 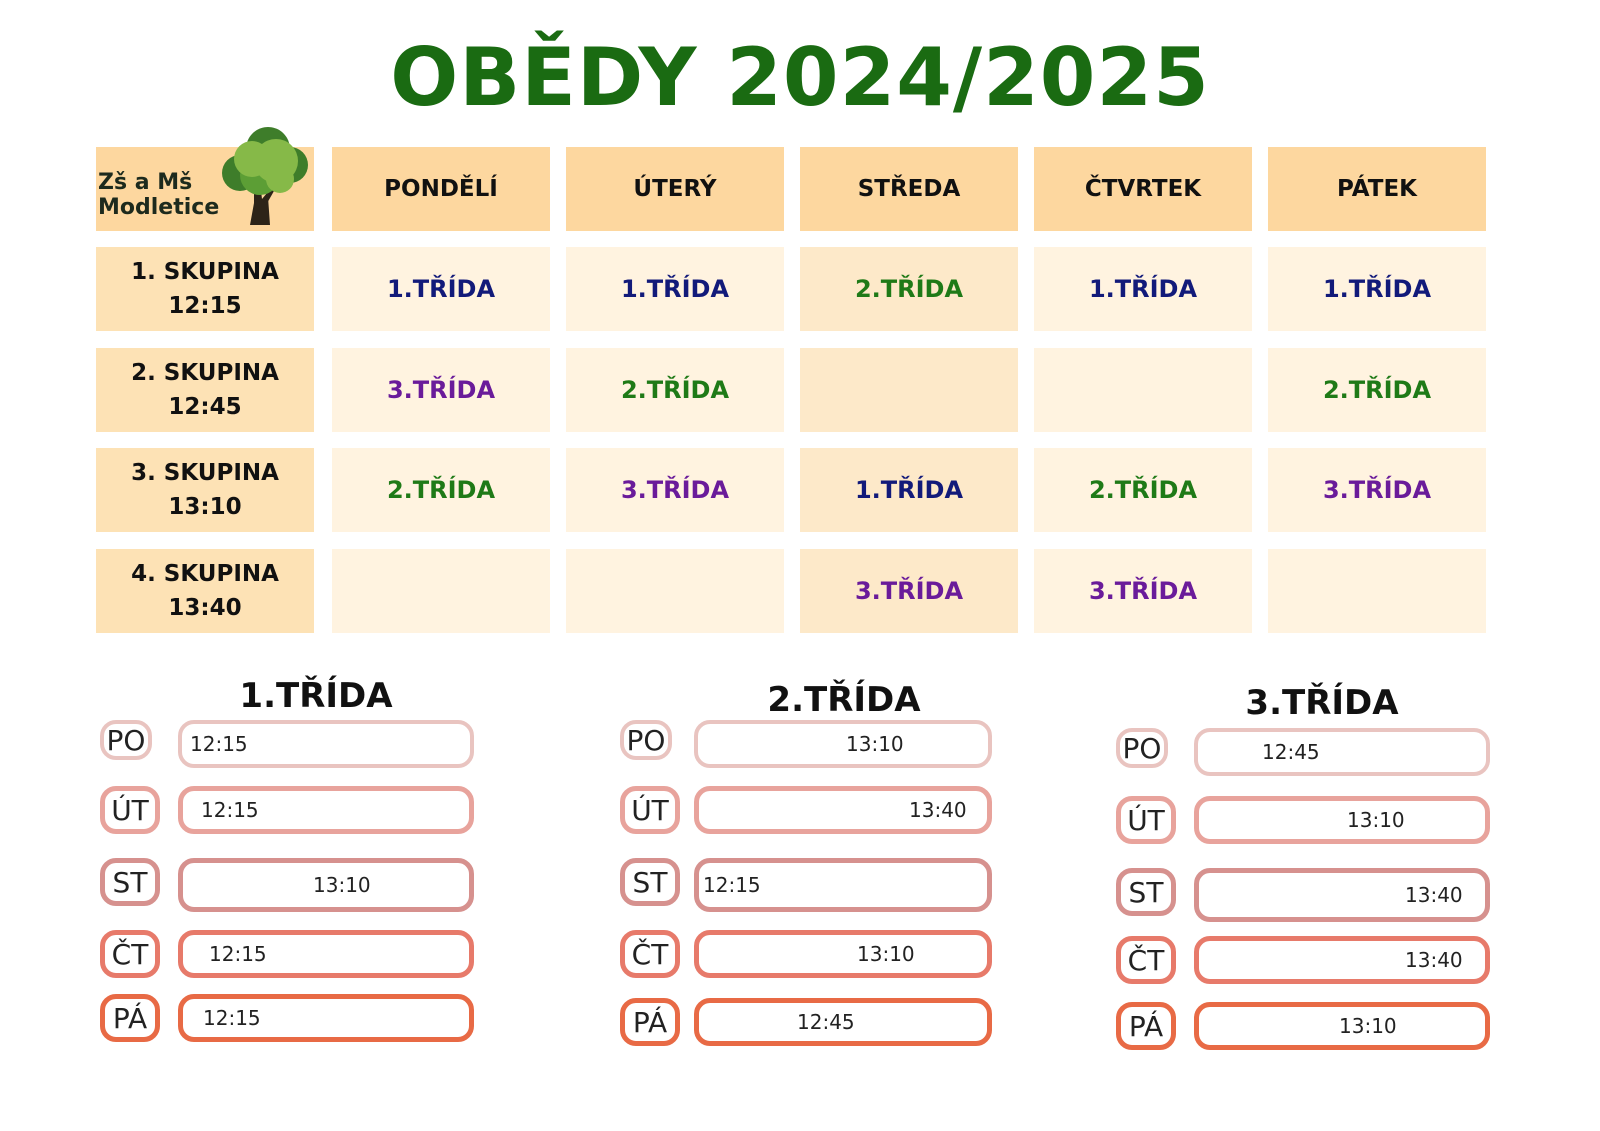 What do you see at coordinates (441, 189) in the screenshot?
I see `day-header: PONDĚLÍ` at bounding box center [441, 189].